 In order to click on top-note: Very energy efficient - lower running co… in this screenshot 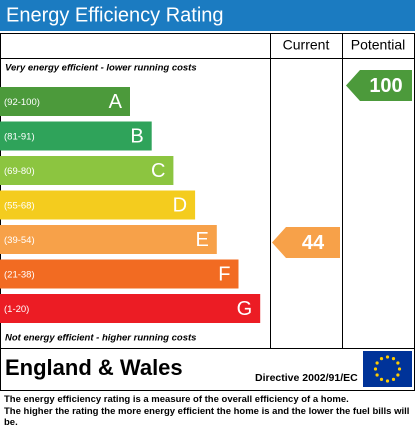, I will do `click(101, 68)`.